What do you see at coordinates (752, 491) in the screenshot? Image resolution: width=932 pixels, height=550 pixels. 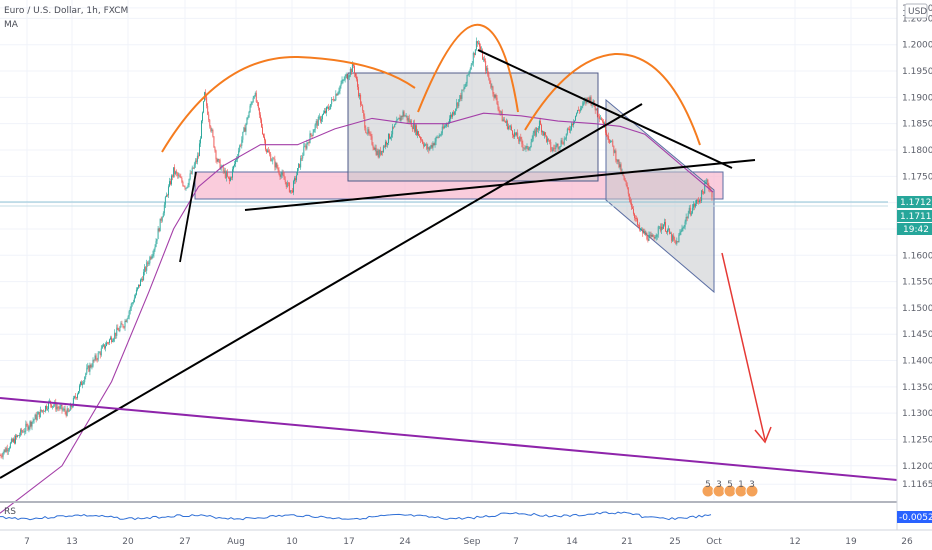 I see `event-badge-icon` at bounding box center [752, 491].